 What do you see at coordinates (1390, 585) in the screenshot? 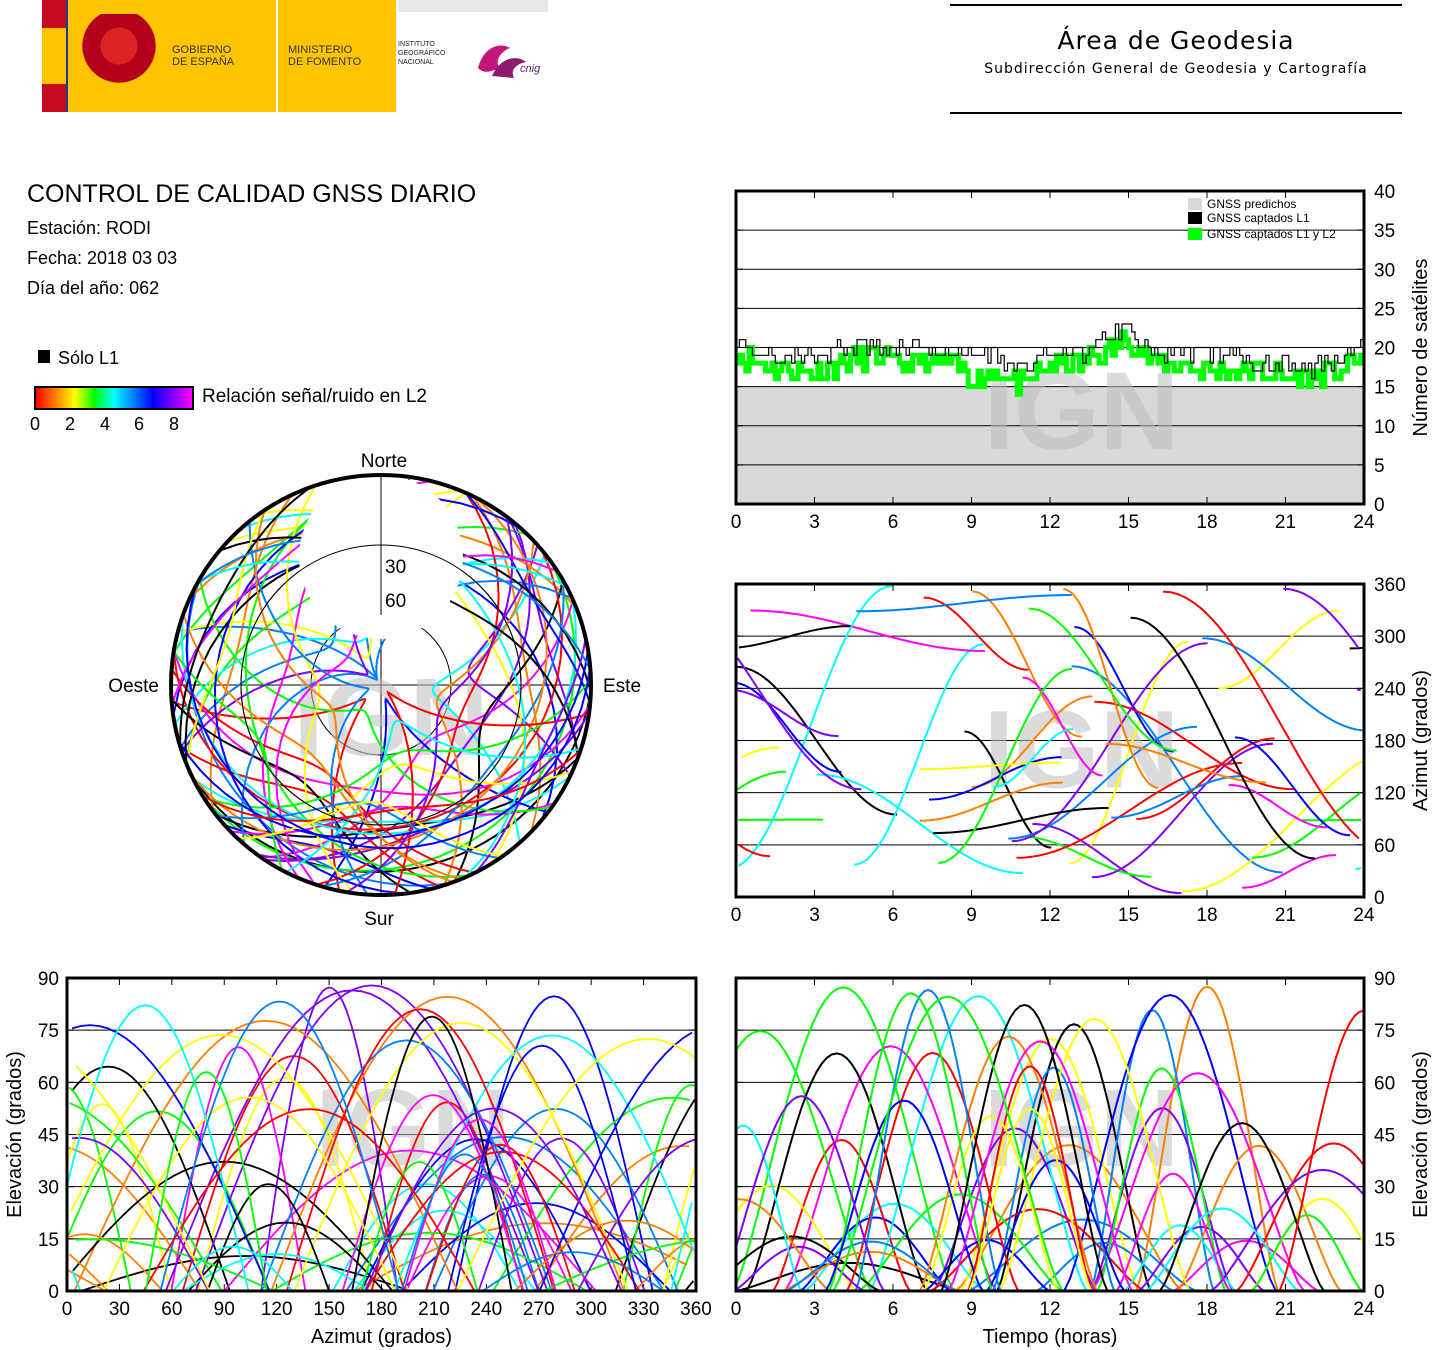
I see `y-tick-label: 360` at bounding box center [1390, 585].